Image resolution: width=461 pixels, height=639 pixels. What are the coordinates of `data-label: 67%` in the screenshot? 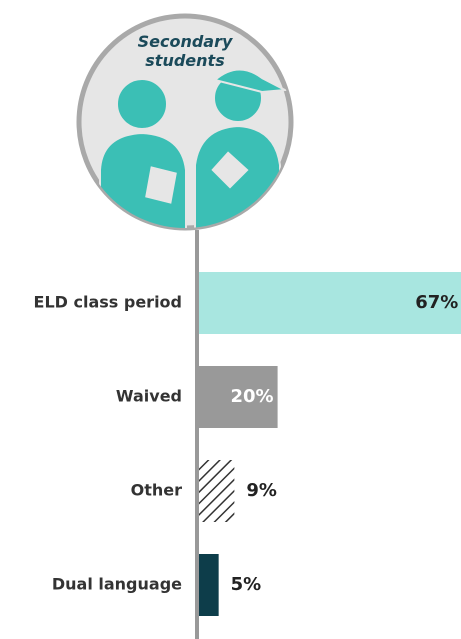 It's located at (436, 302).